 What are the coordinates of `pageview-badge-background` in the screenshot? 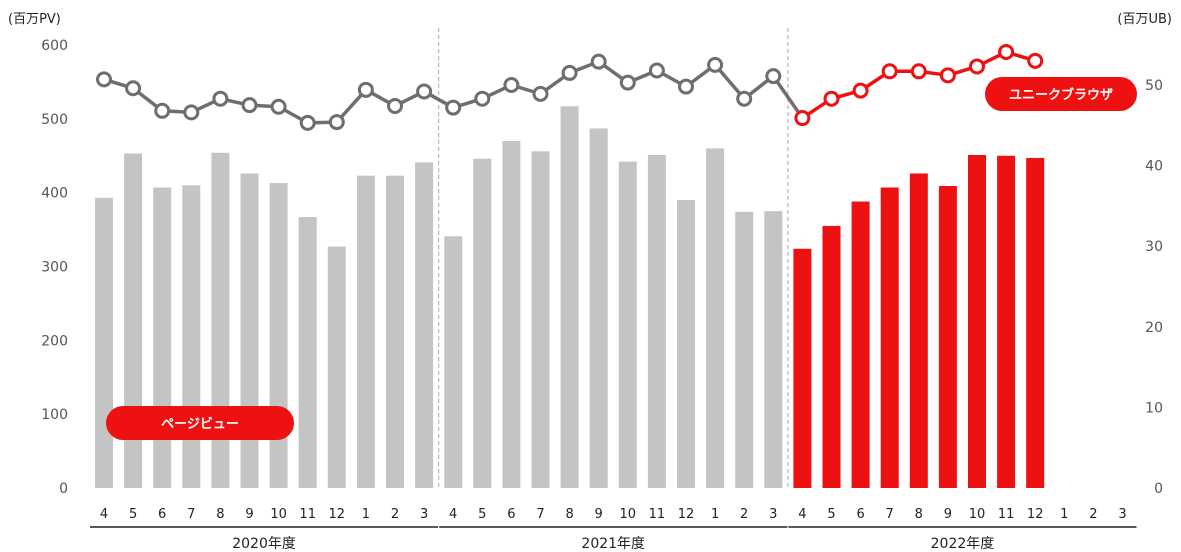 It's located at (200, 423).